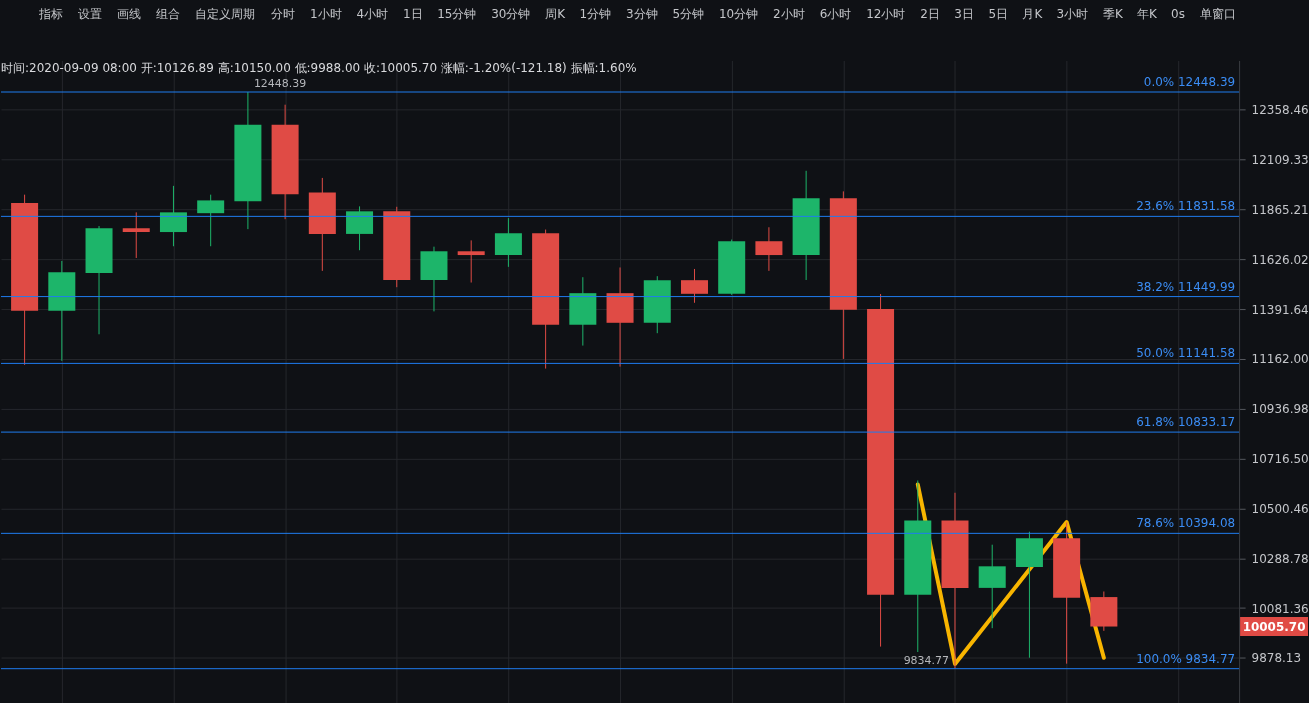  Describe the element at coordinates (89, 13) in the screenshot. I see `text: 设置` at that location.